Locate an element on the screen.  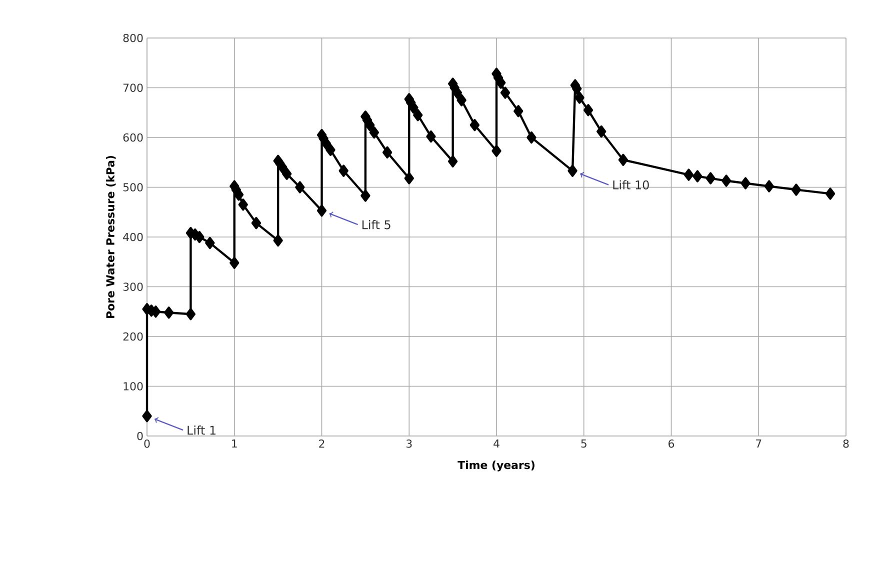
x-tick-label: 0 is located at coordinates (147, 444).